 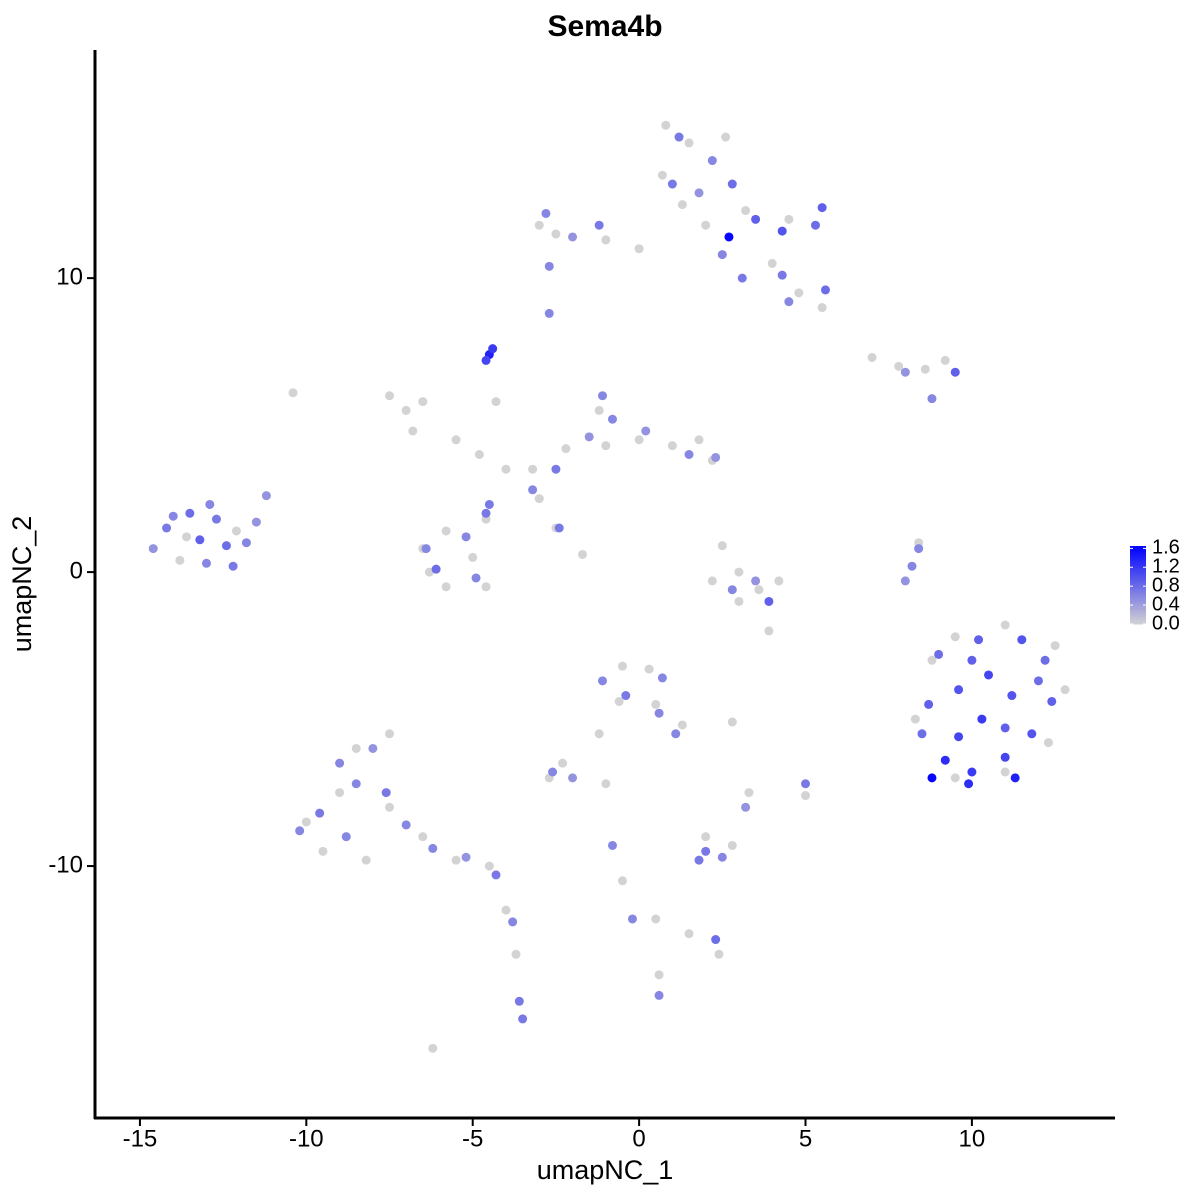 What do you see at coordinates (69, 276) in the screenshot?
I see `y-tick-label: 10` at bounding box center [69, 276].